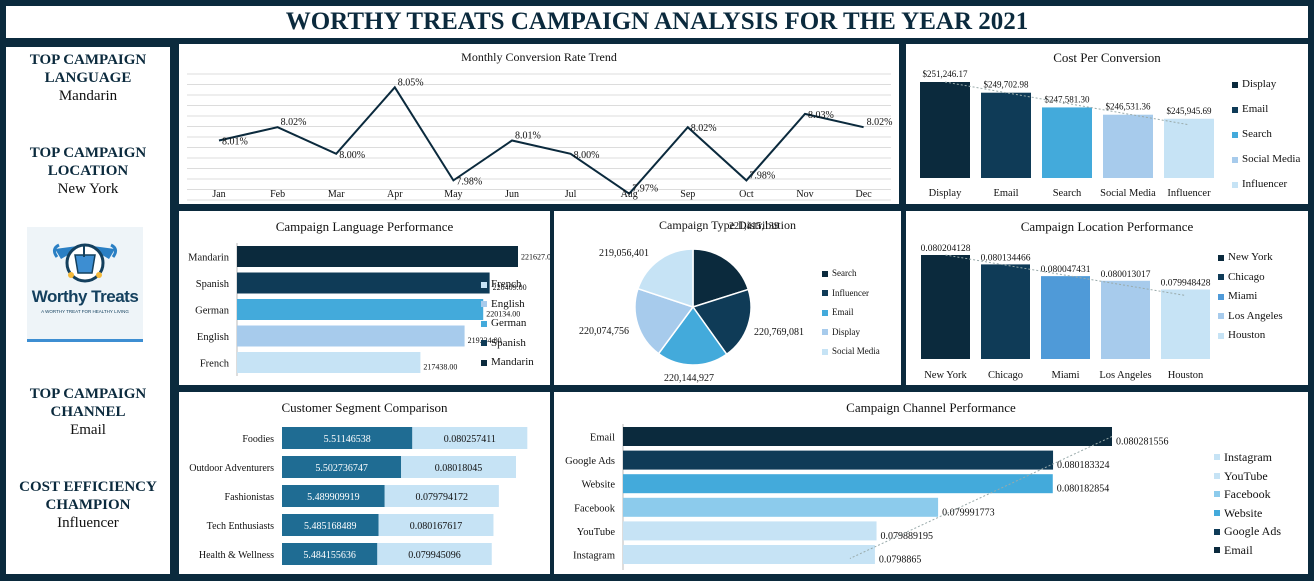  I want to click on data-label: 0.080182854, so click(1083, 489).